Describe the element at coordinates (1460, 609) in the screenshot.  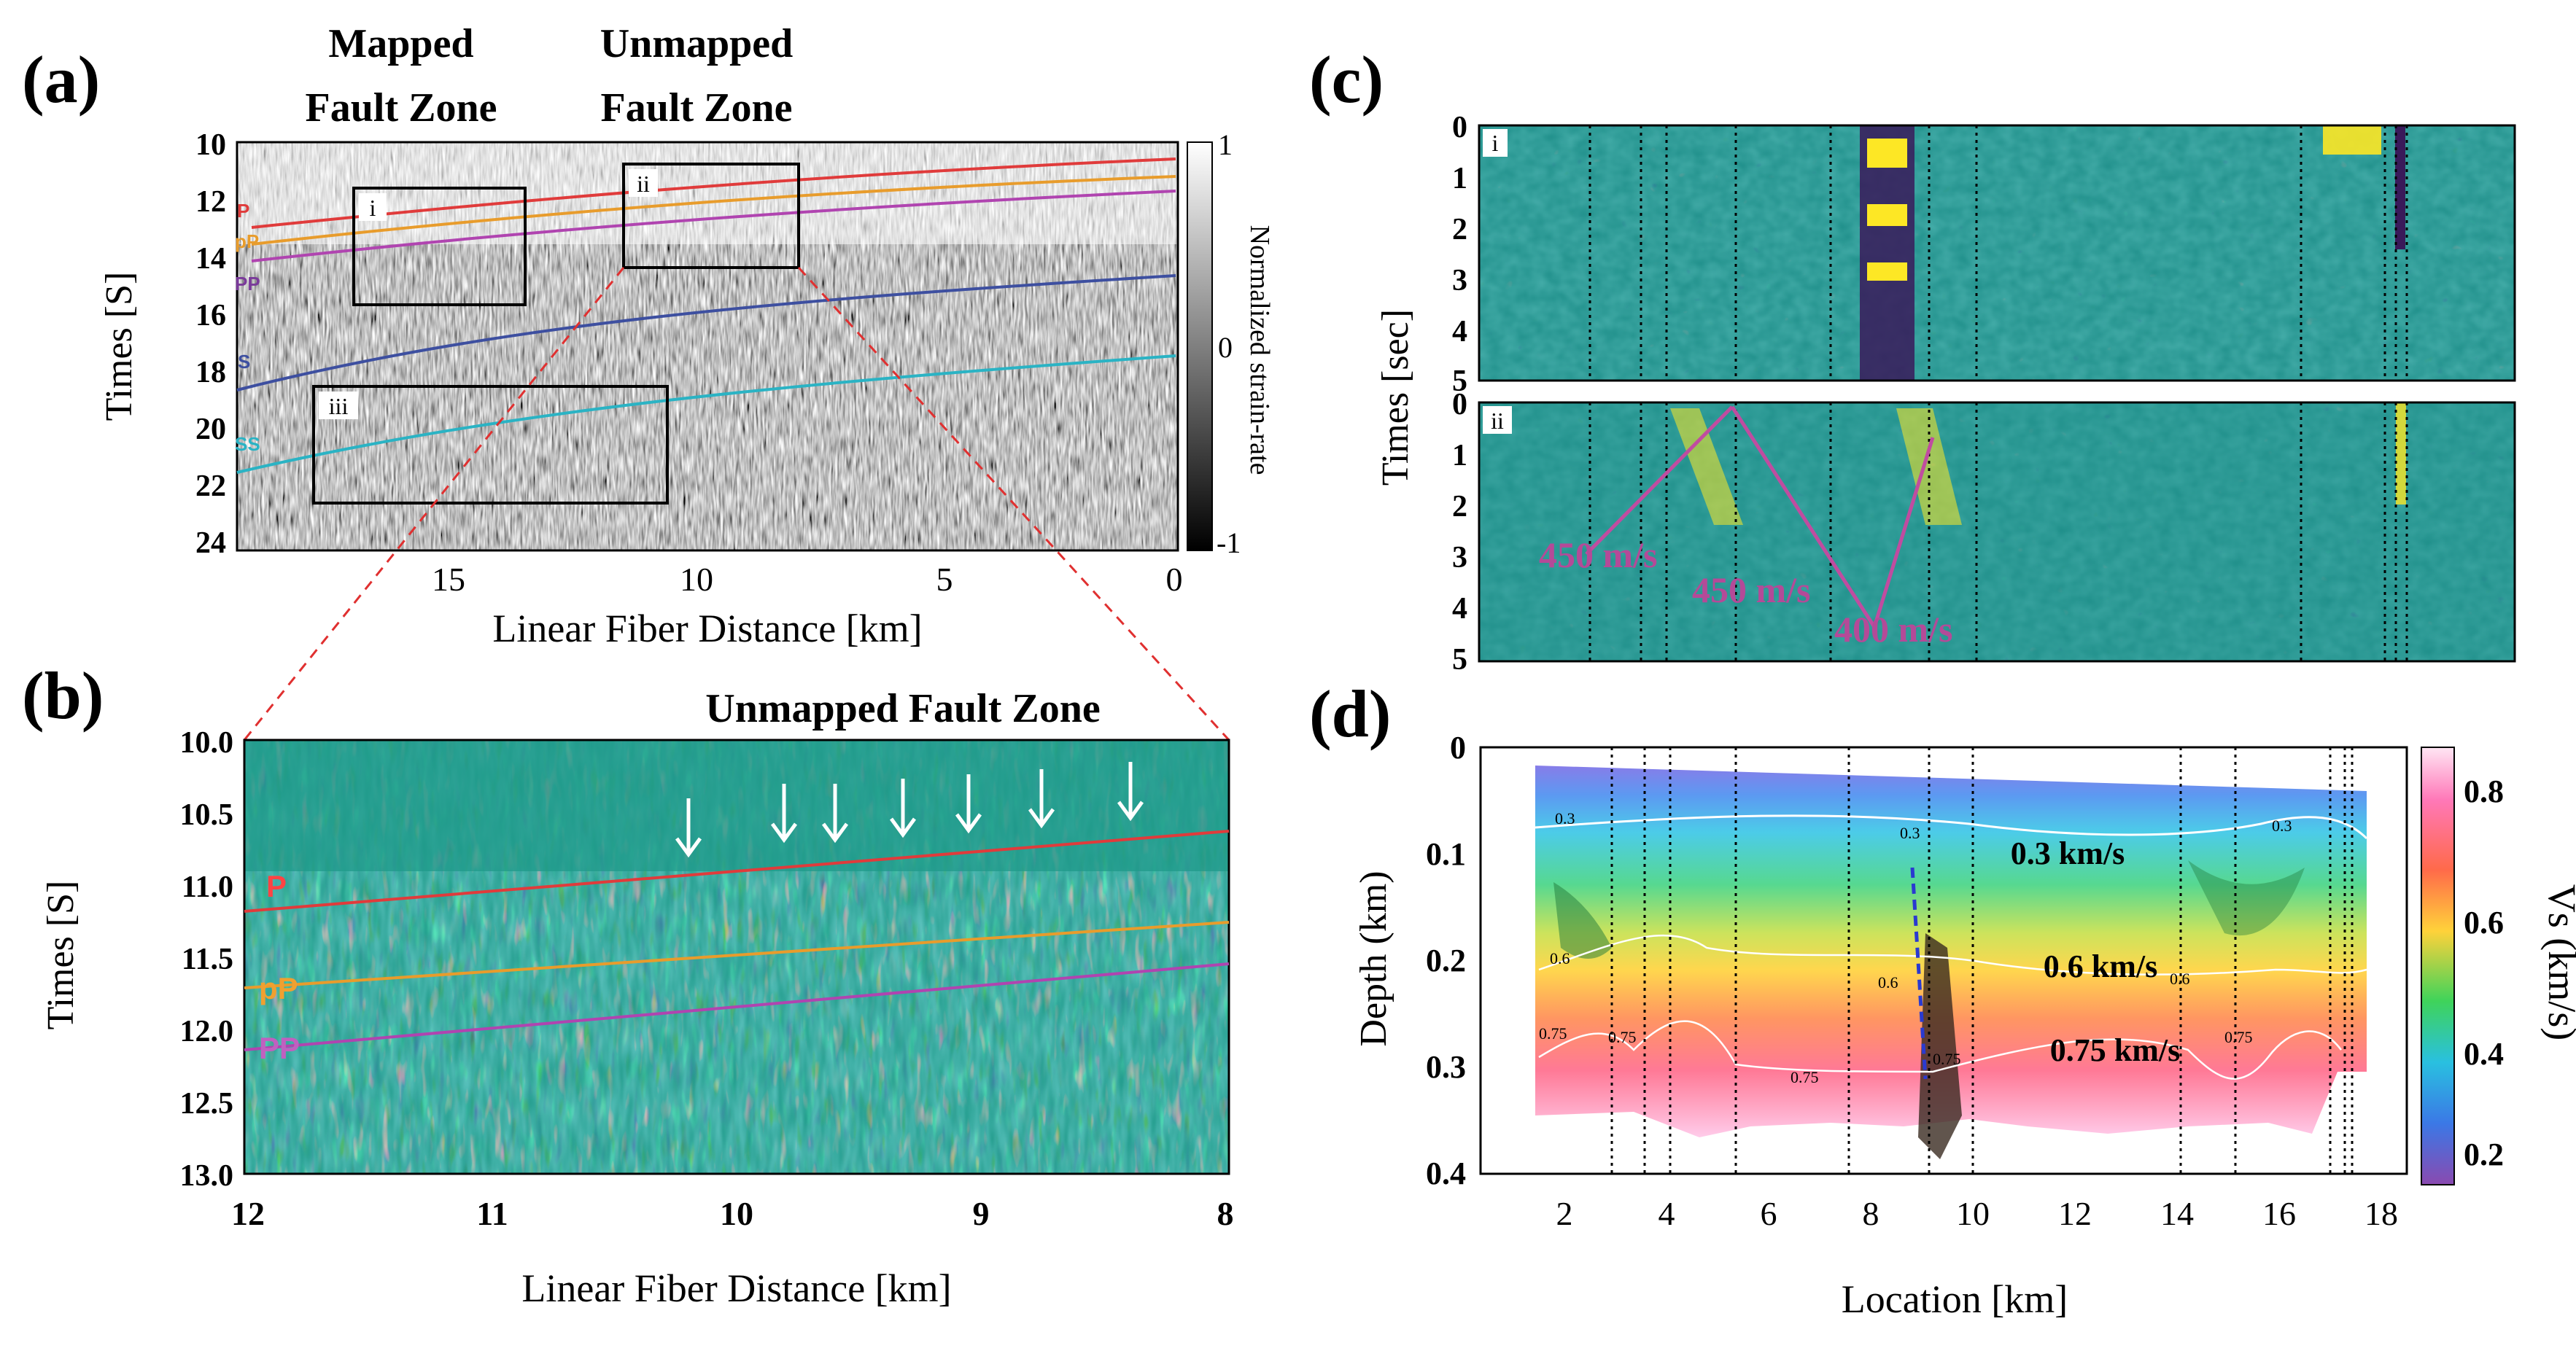
I see `panel-c-ytick: 4` at that location.